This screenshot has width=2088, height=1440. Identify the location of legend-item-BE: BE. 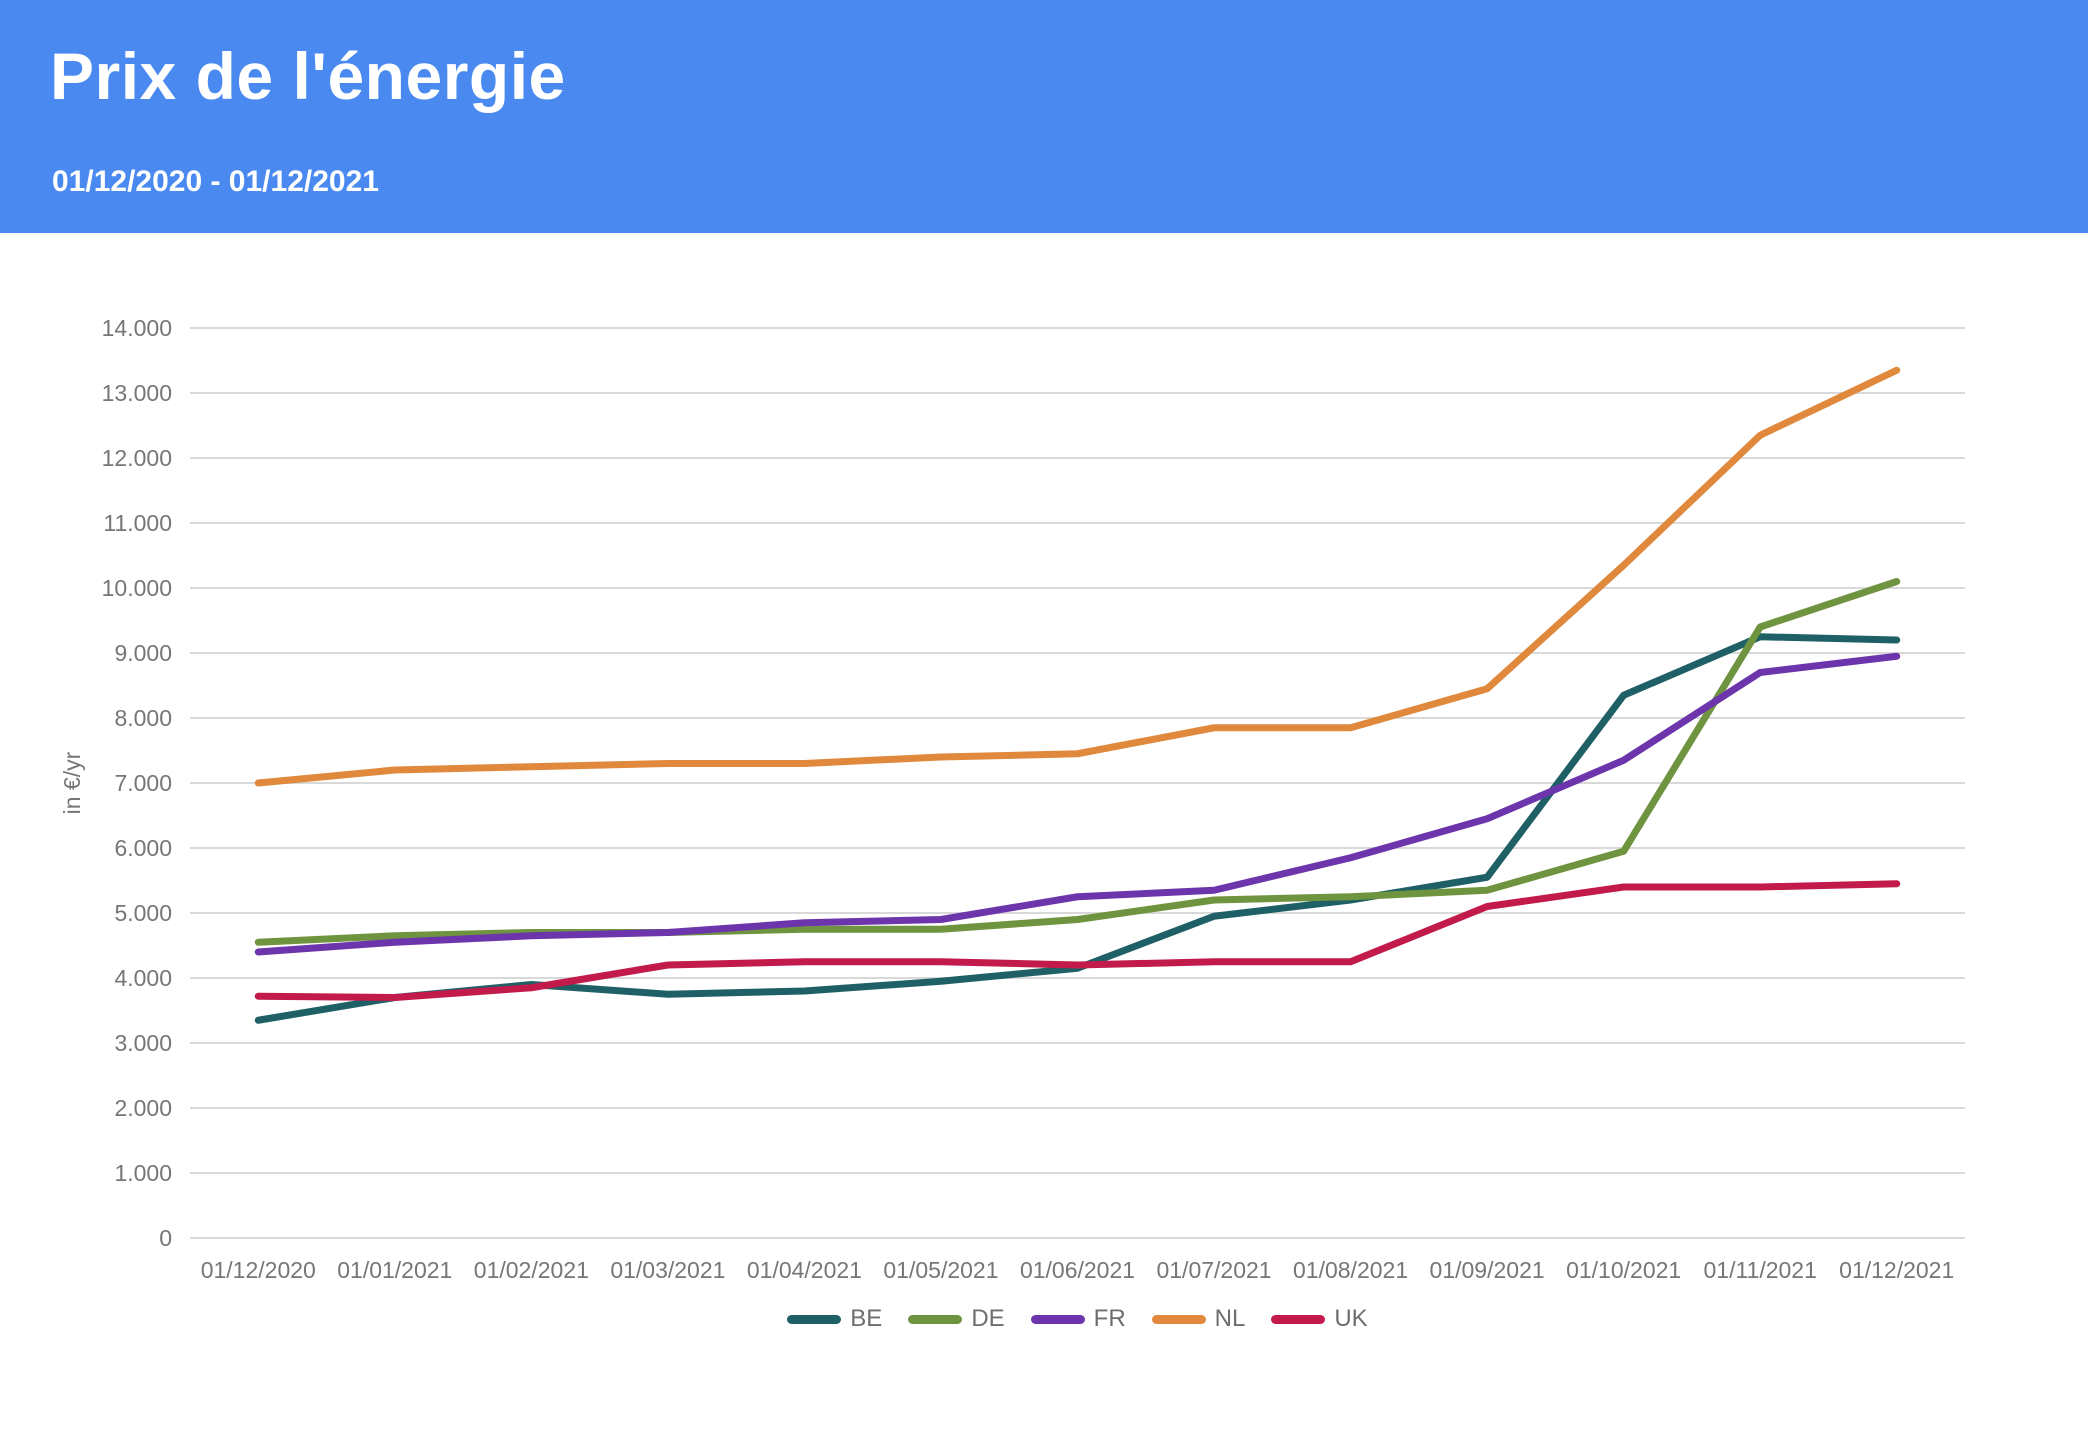
(834, 1319).